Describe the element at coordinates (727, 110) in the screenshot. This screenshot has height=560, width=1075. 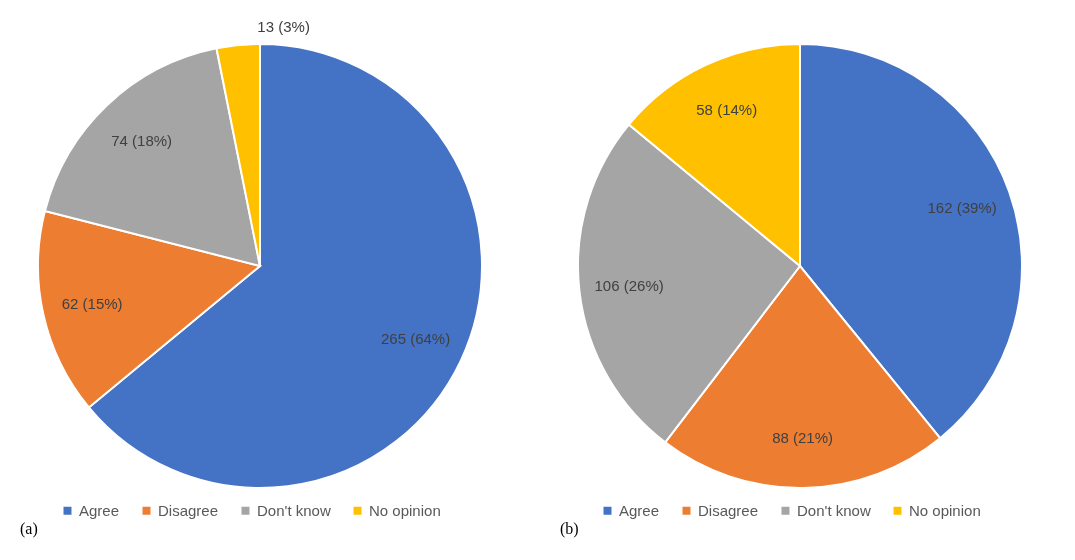
I see `data-label: 58 (14%)` at that location.